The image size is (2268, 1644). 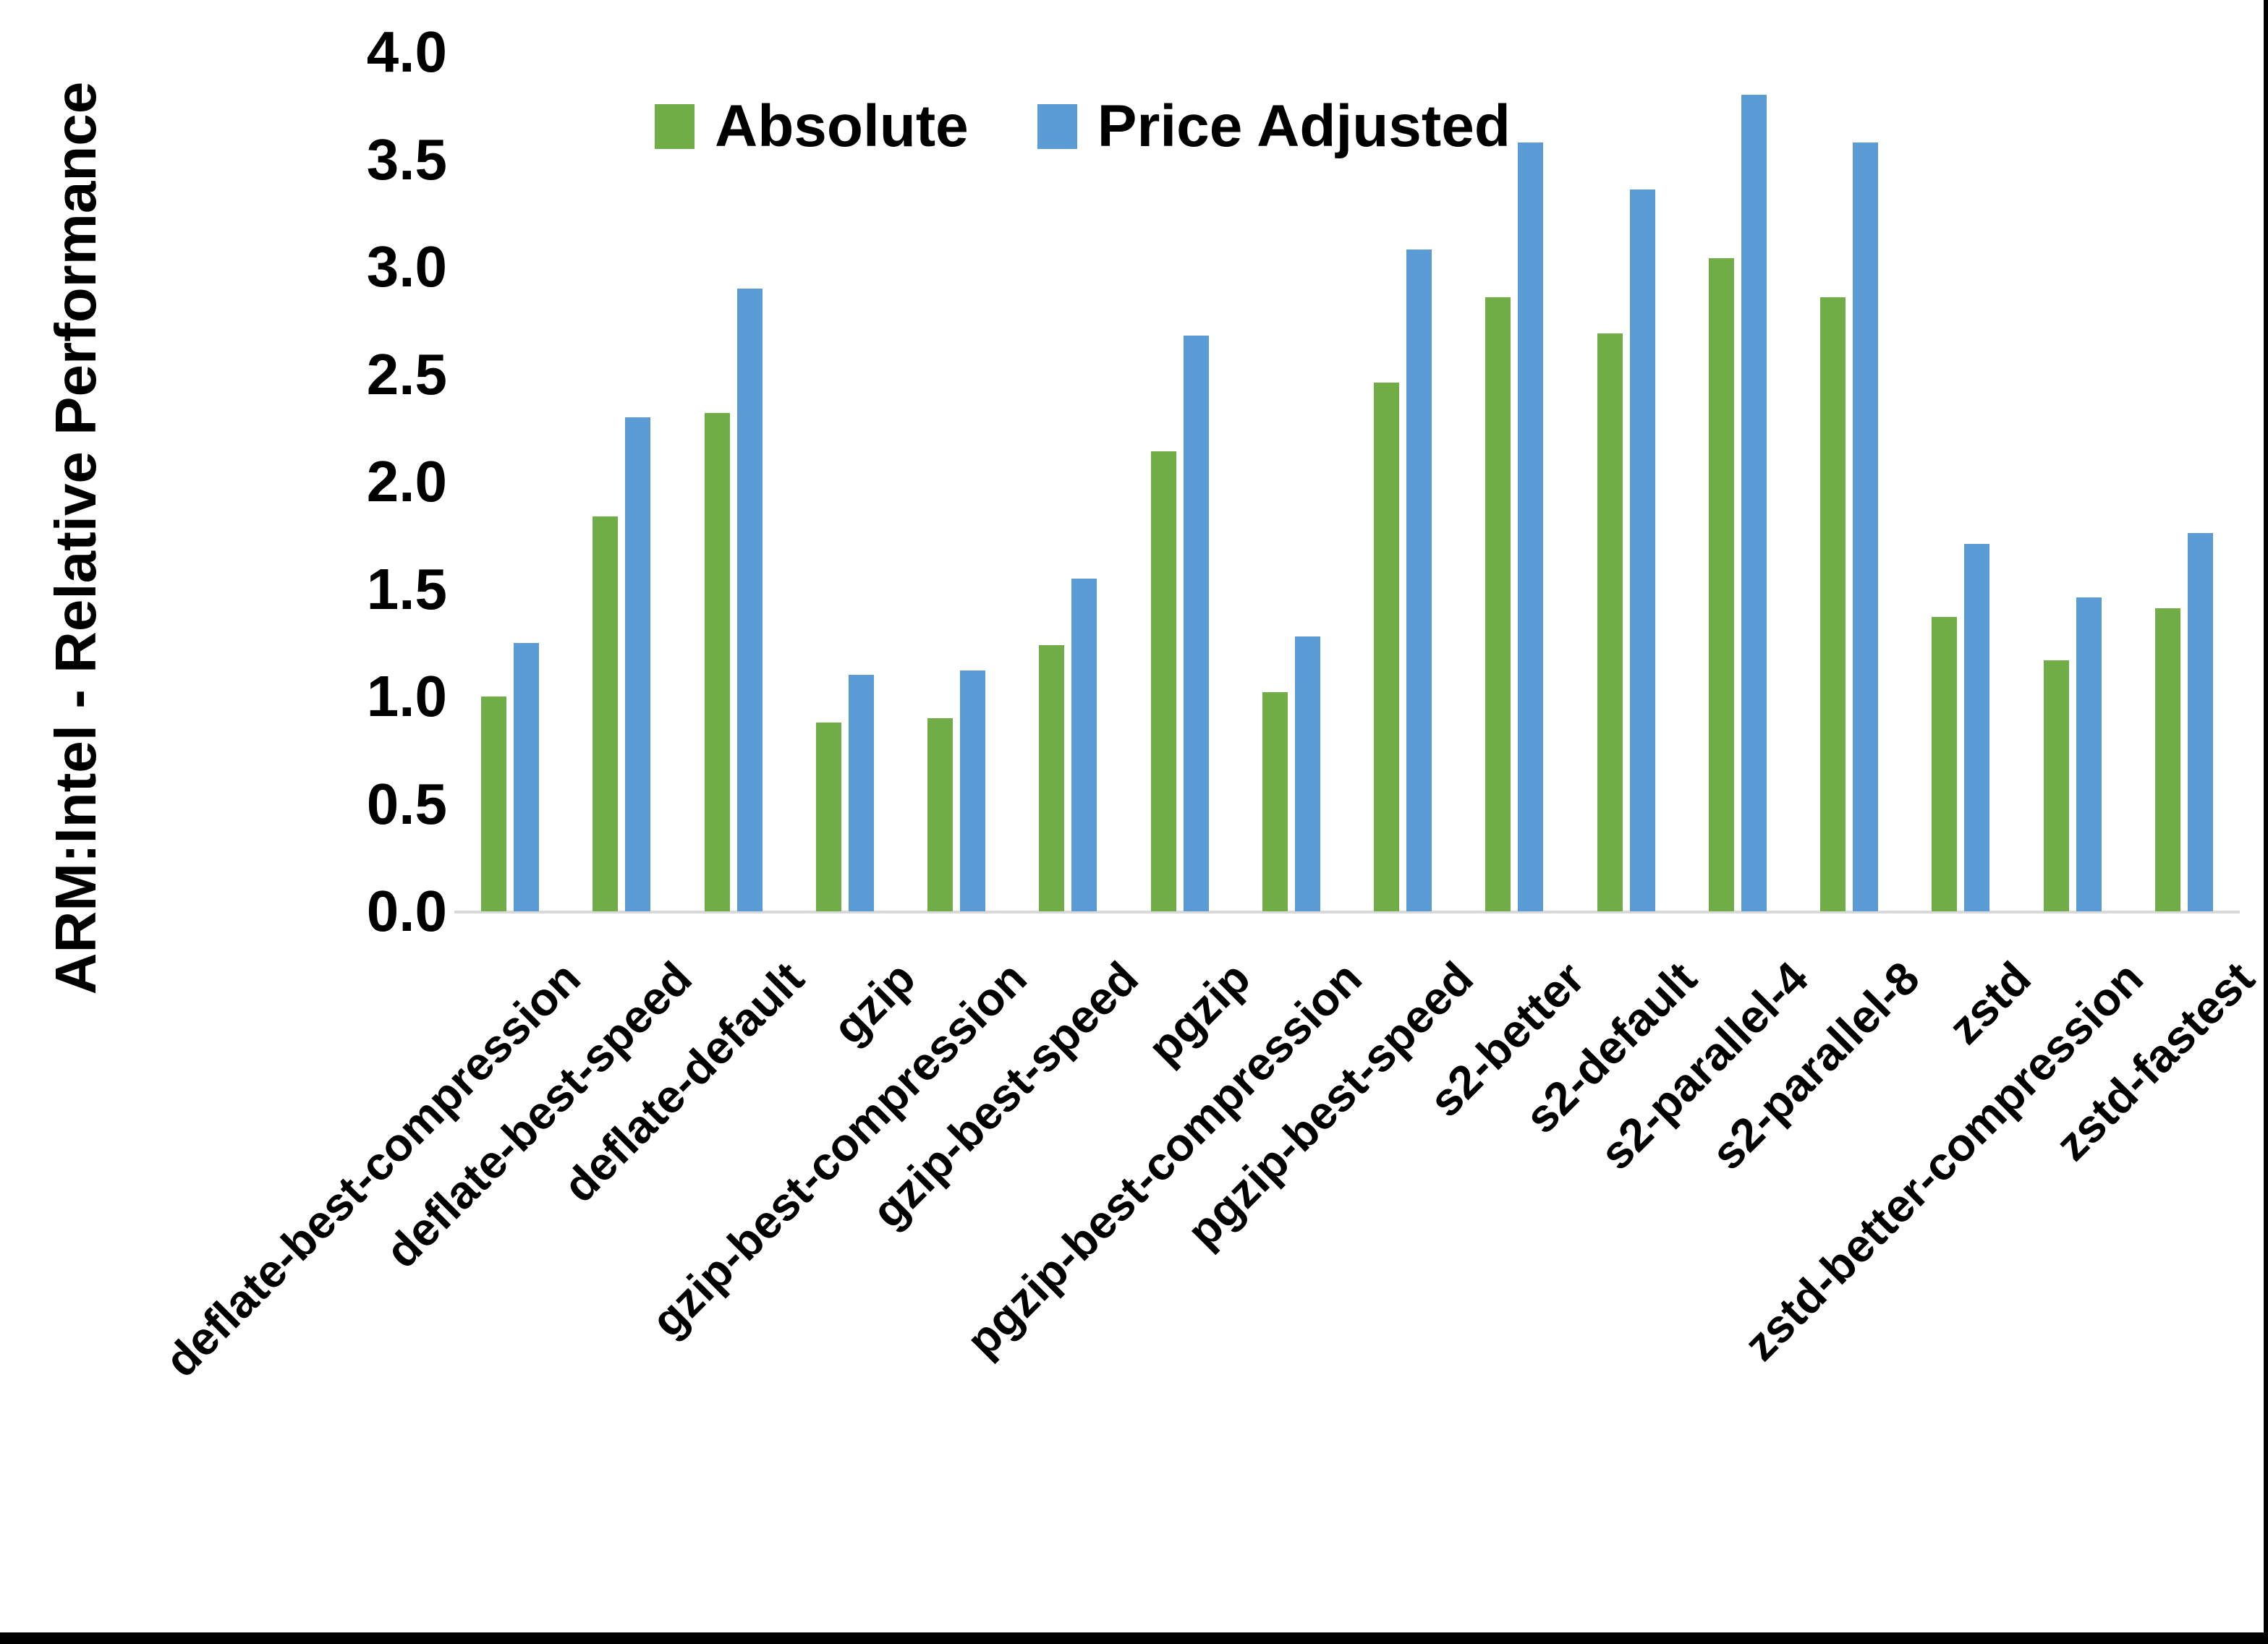 What do you see at coordinates (406, 373) in the screenshot?
I see `y-tick-label: 2.5` at bounding box center [406, 373].